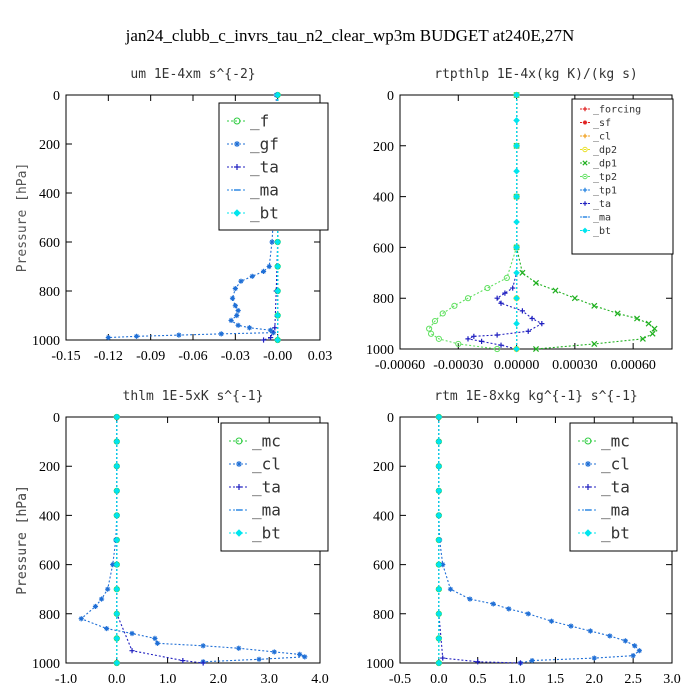 The image size is (700, 700). What do you see at coordinates (320, 679) in the screenshot?
I see `x-tick-label: 4.0` at bounding box center [320, 679].